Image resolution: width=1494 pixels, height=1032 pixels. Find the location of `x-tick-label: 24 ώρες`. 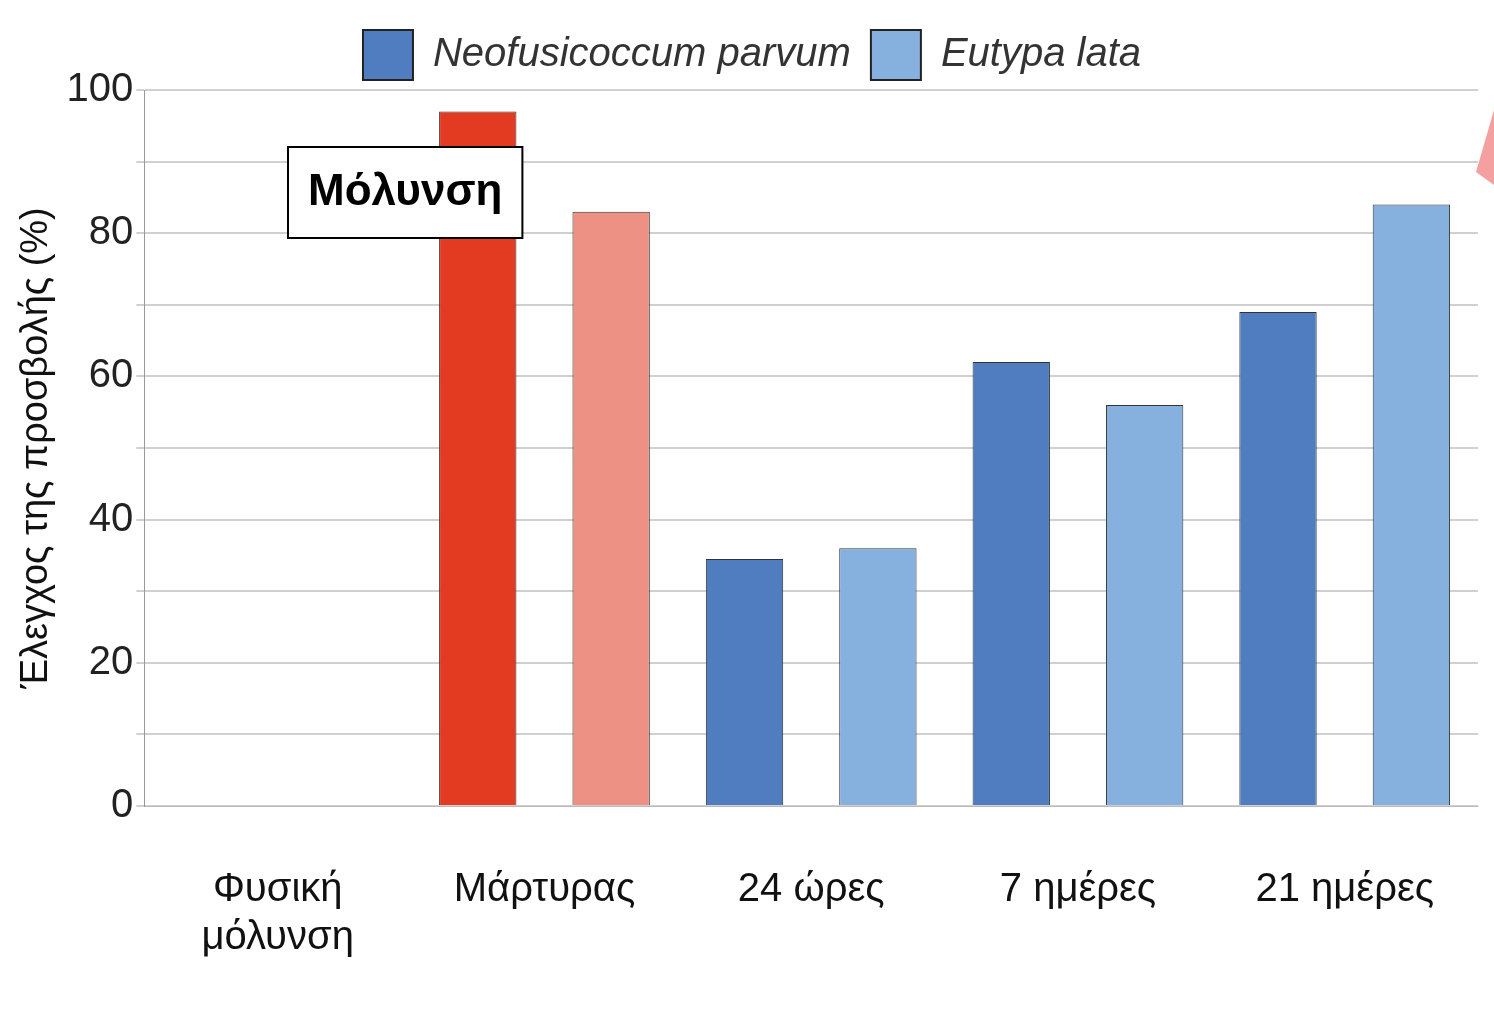

x-tick-label: 24 ώρες is located at coordinates (811, 887).